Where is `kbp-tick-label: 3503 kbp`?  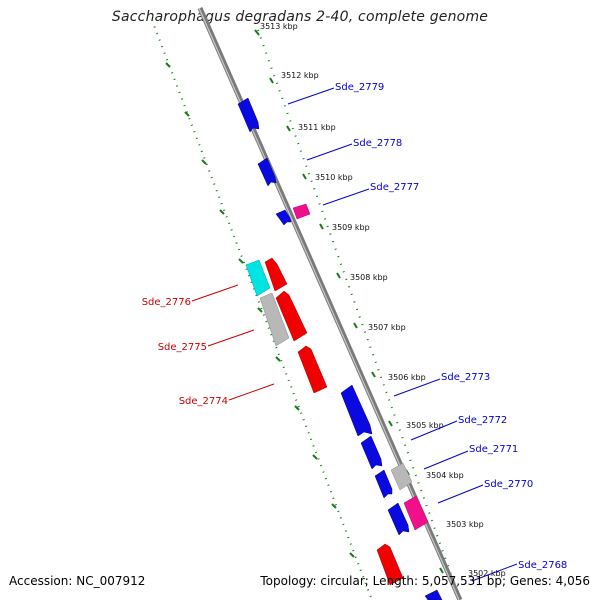
kbp-tick-label: 3503 kbp is located at coordinates (465, 524).